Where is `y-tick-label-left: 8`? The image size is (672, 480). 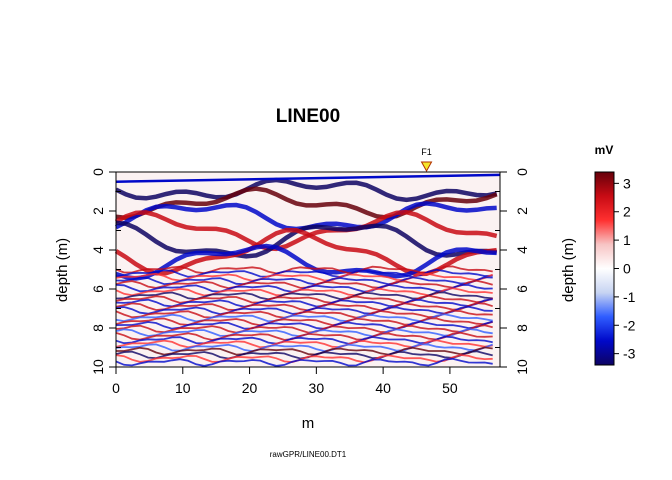 y-tick-label-left: 8 is located at coordinates (98, 328).